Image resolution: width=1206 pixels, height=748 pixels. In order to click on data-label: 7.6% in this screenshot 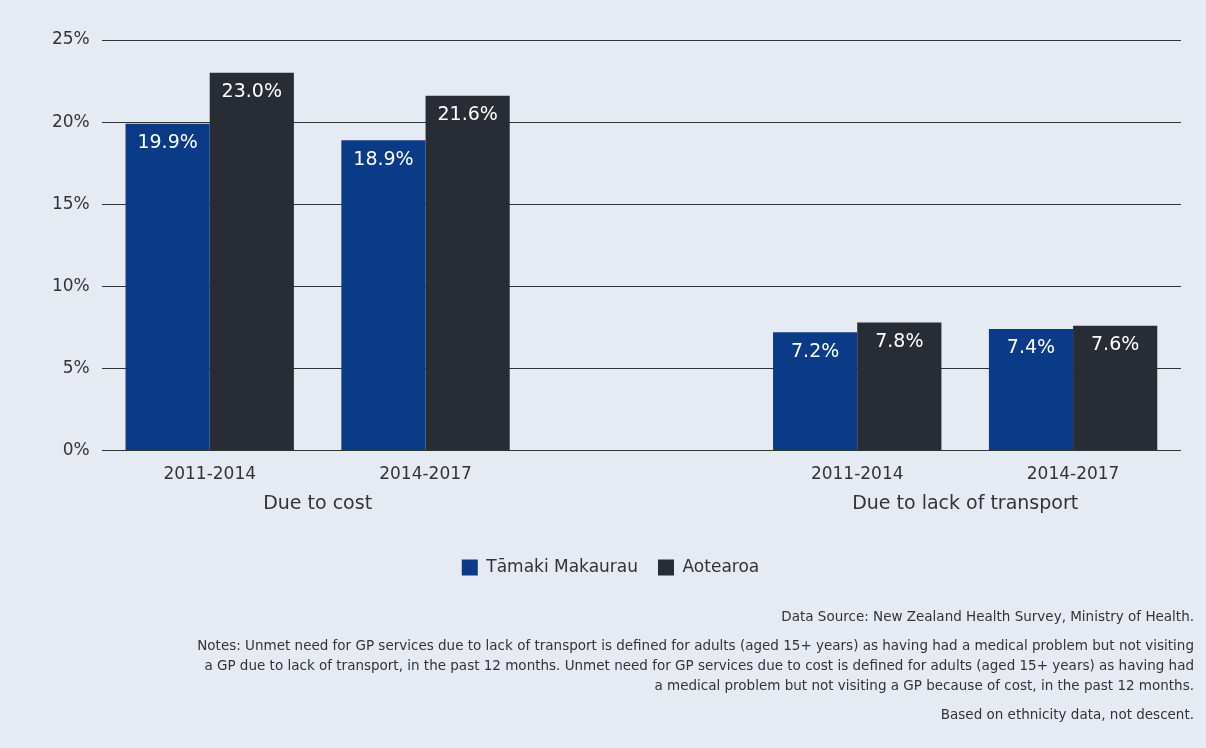, I will do `click(1115, 343)`.